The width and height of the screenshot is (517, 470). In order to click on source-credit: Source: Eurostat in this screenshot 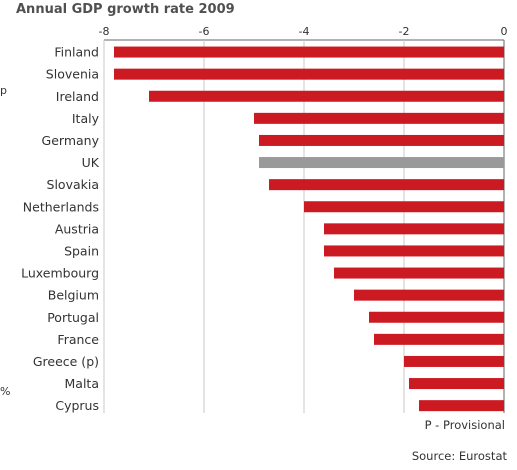, I will do `click(459, 456)`.